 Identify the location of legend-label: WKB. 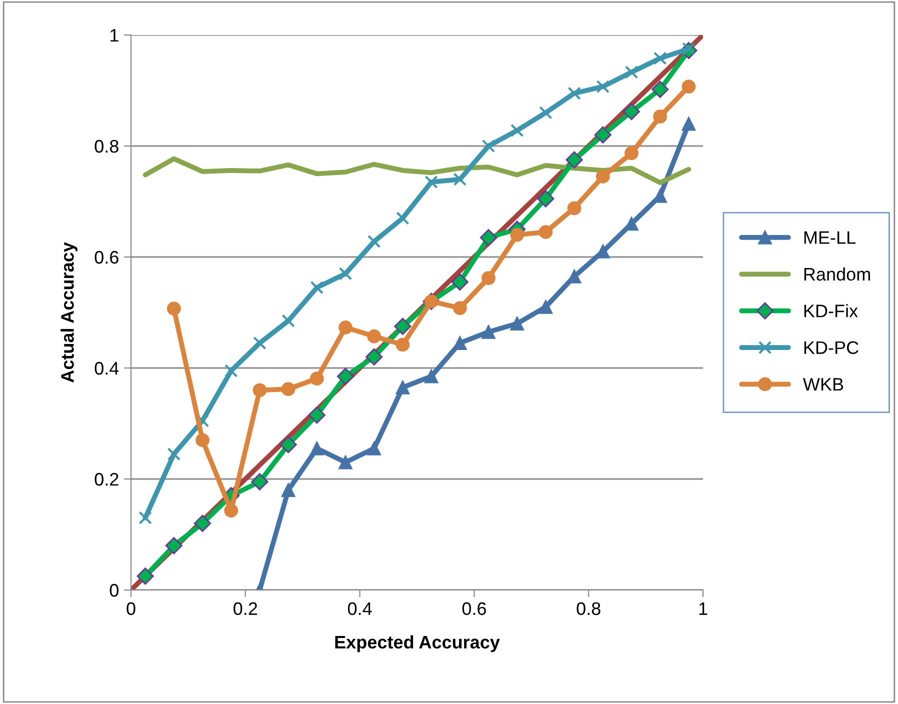
(823, 384).